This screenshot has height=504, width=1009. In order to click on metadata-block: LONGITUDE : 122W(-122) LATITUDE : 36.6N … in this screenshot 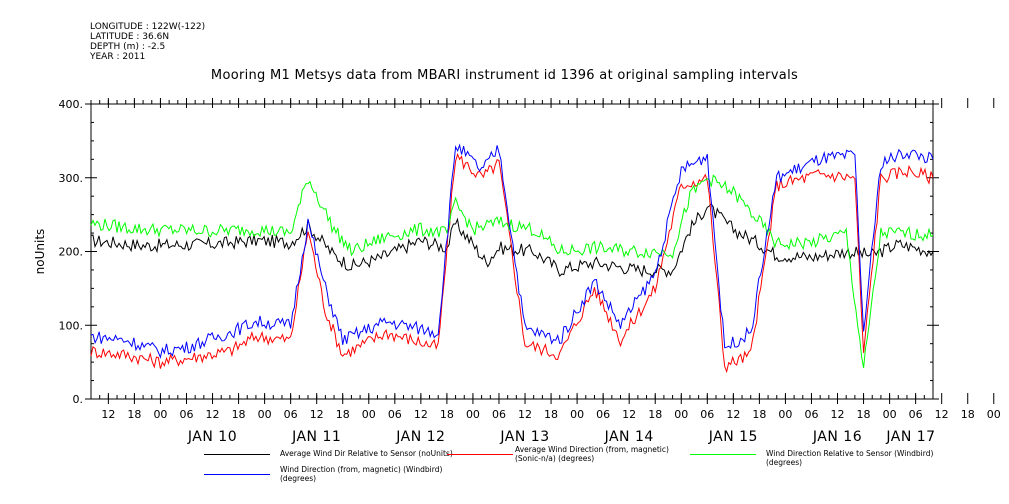, I will do `click(147, 42)`.